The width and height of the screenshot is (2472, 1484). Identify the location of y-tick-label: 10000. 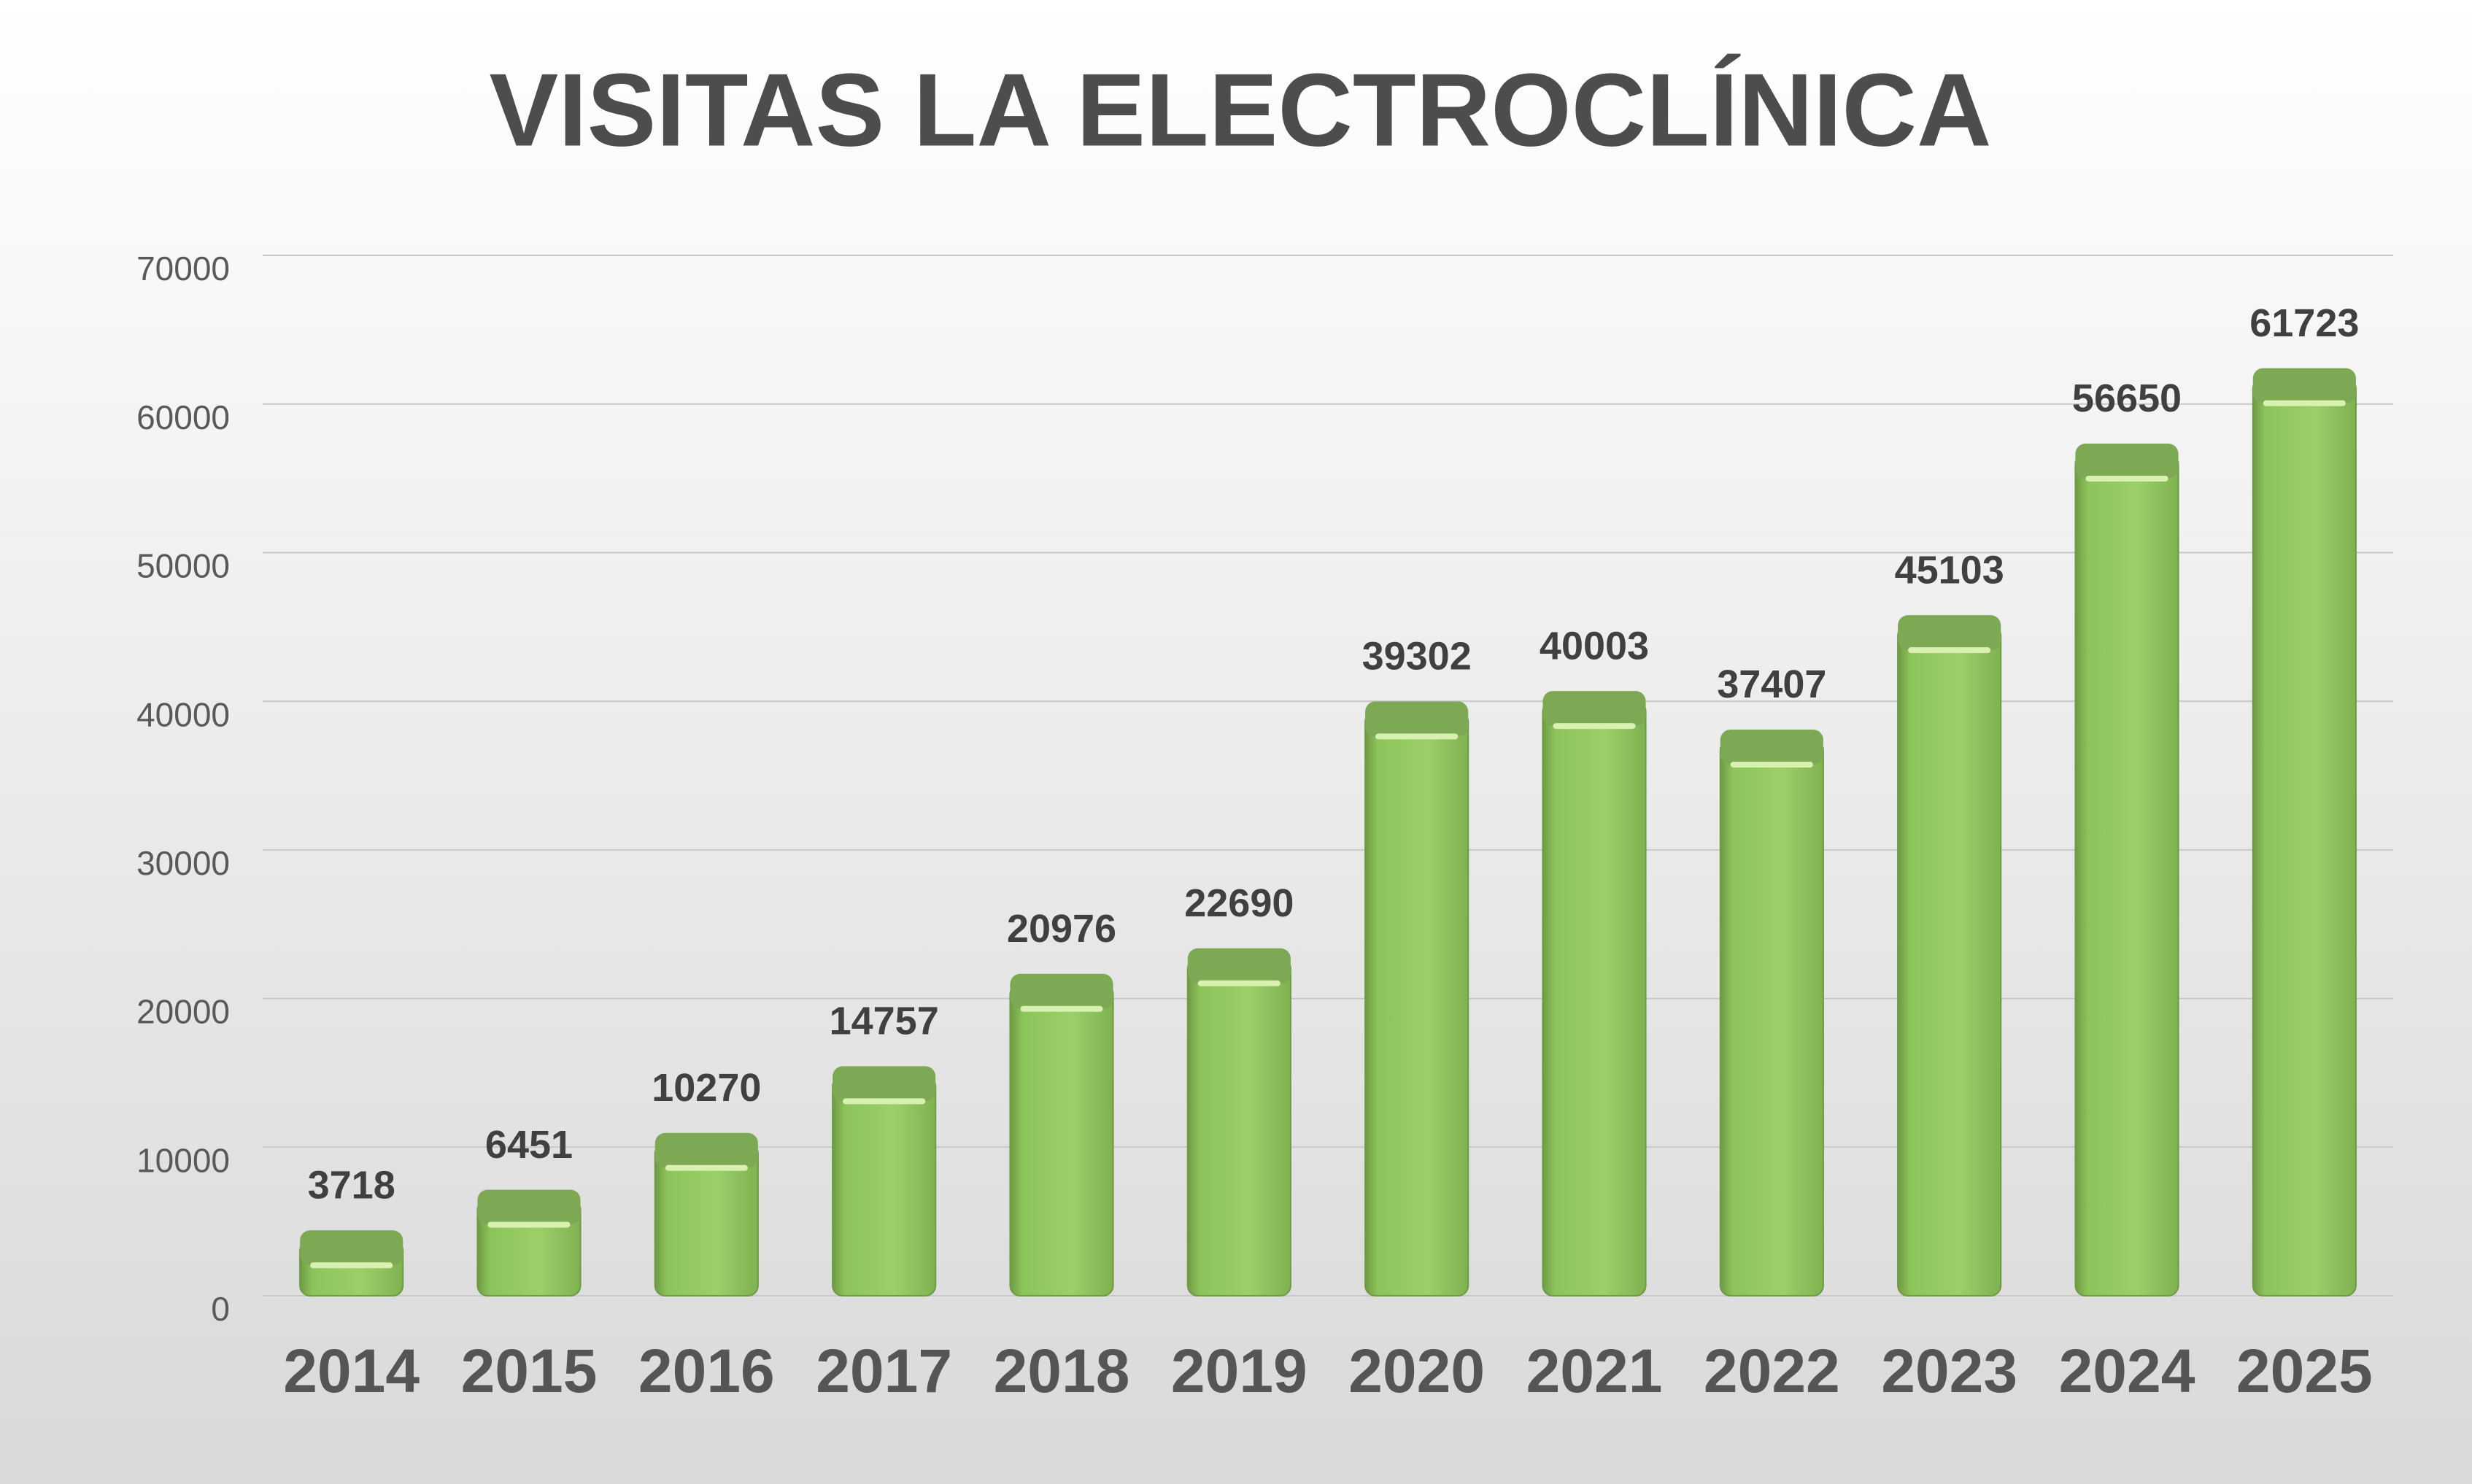
(183, 1160).